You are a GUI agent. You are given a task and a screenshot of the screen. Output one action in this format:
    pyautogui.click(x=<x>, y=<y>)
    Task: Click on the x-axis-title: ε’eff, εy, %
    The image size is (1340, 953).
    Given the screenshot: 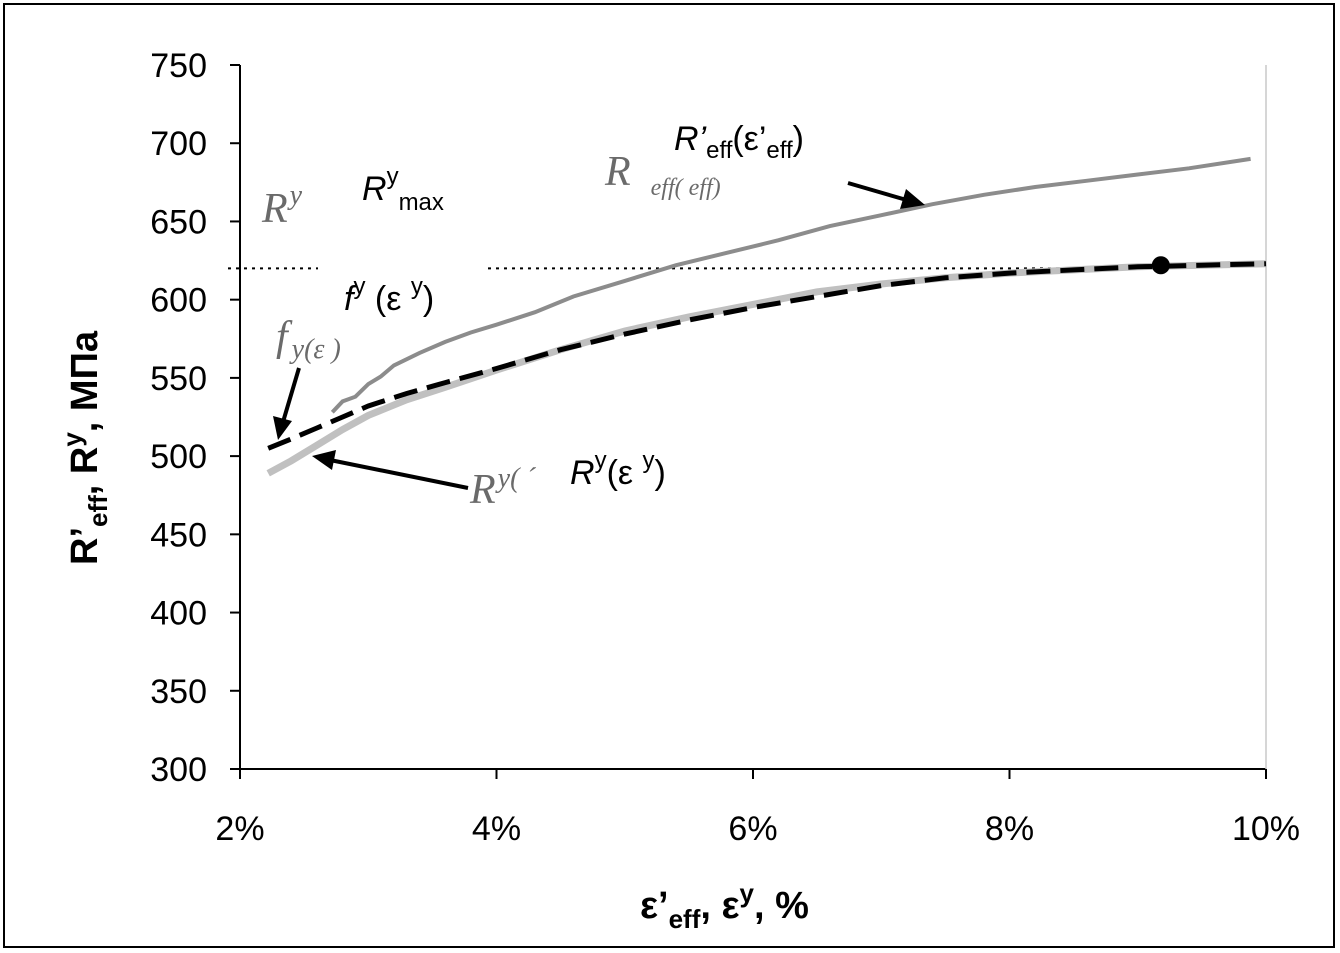 What is the action you would take?
    pyautogui.click(x=724, y=906)
    